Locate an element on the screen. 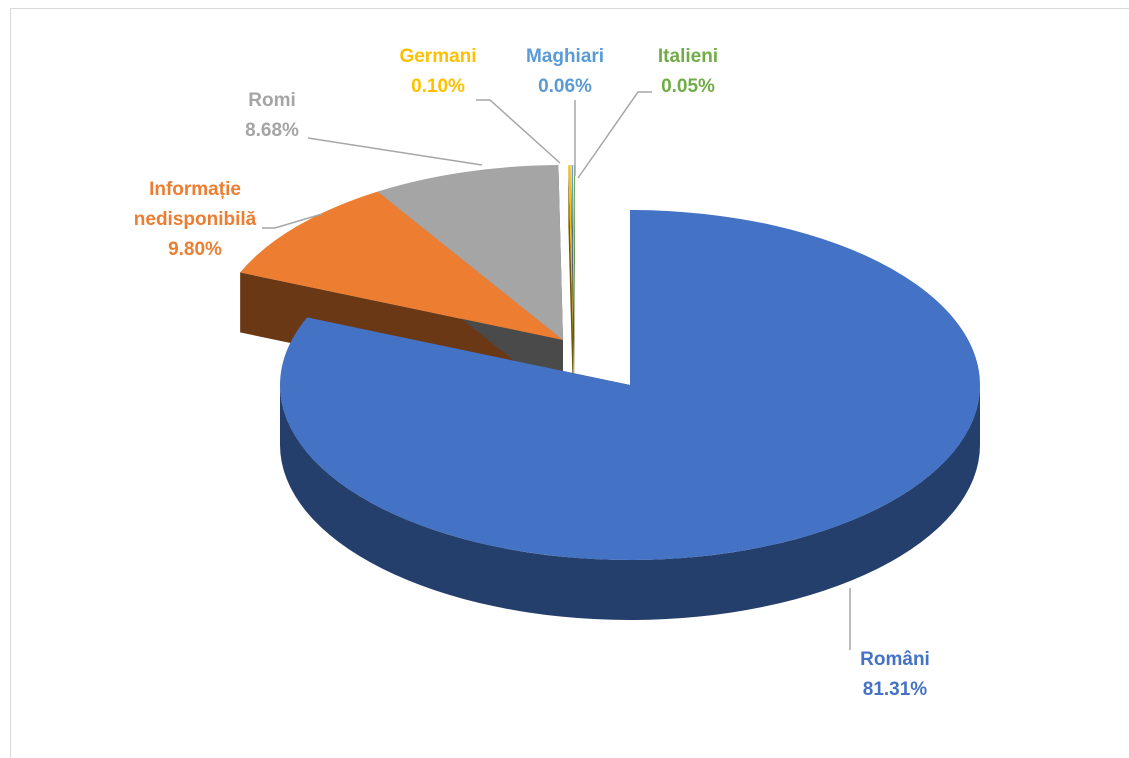 This screenshot has height=758, width=1129. label-name: Italieni is located at coordinates (688, 56).